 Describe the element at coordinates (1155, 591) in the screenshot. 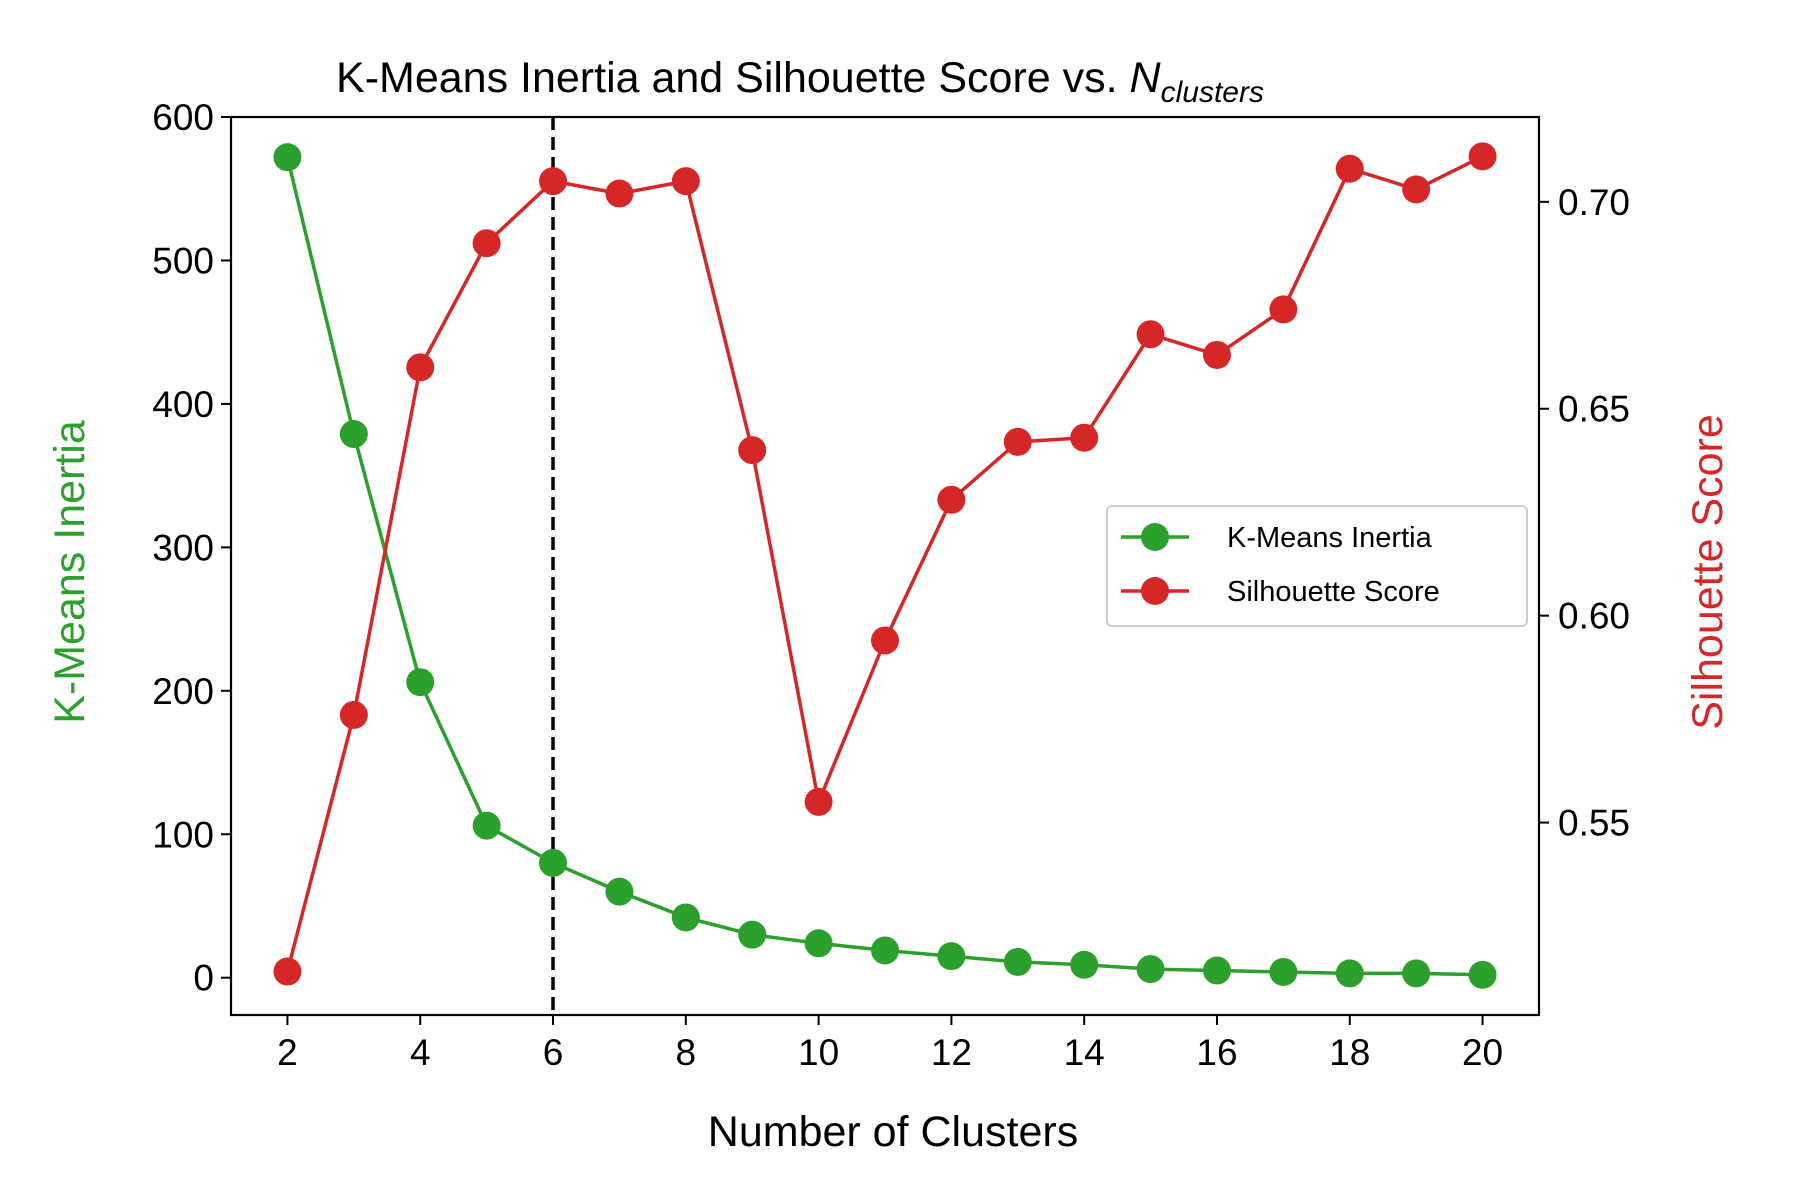

I see `legend-marker-silhouette-score` at that location.